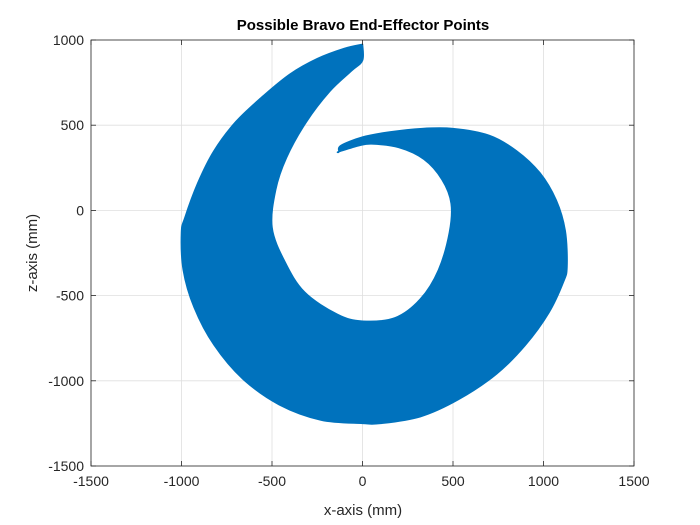 The width and height of the screenshot is (700, 525). What do you see at coordinates (182, 481) in the screenshot?
I see `x-tick-label: -1000` at bounding box center [182, 481].